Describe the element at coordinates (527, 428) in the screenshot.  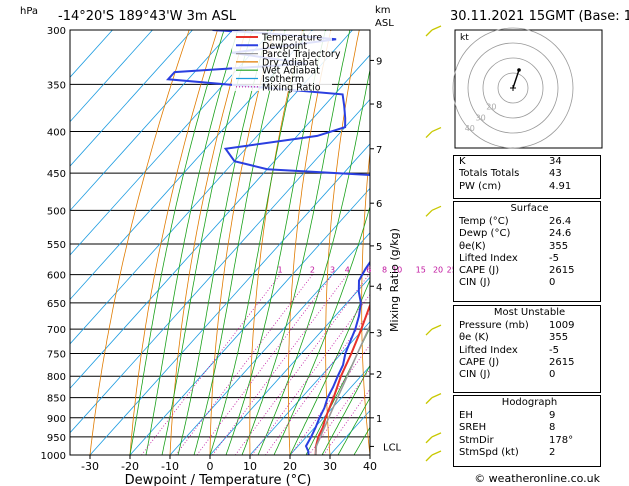
I see `info-row: SREH 8` at that location.